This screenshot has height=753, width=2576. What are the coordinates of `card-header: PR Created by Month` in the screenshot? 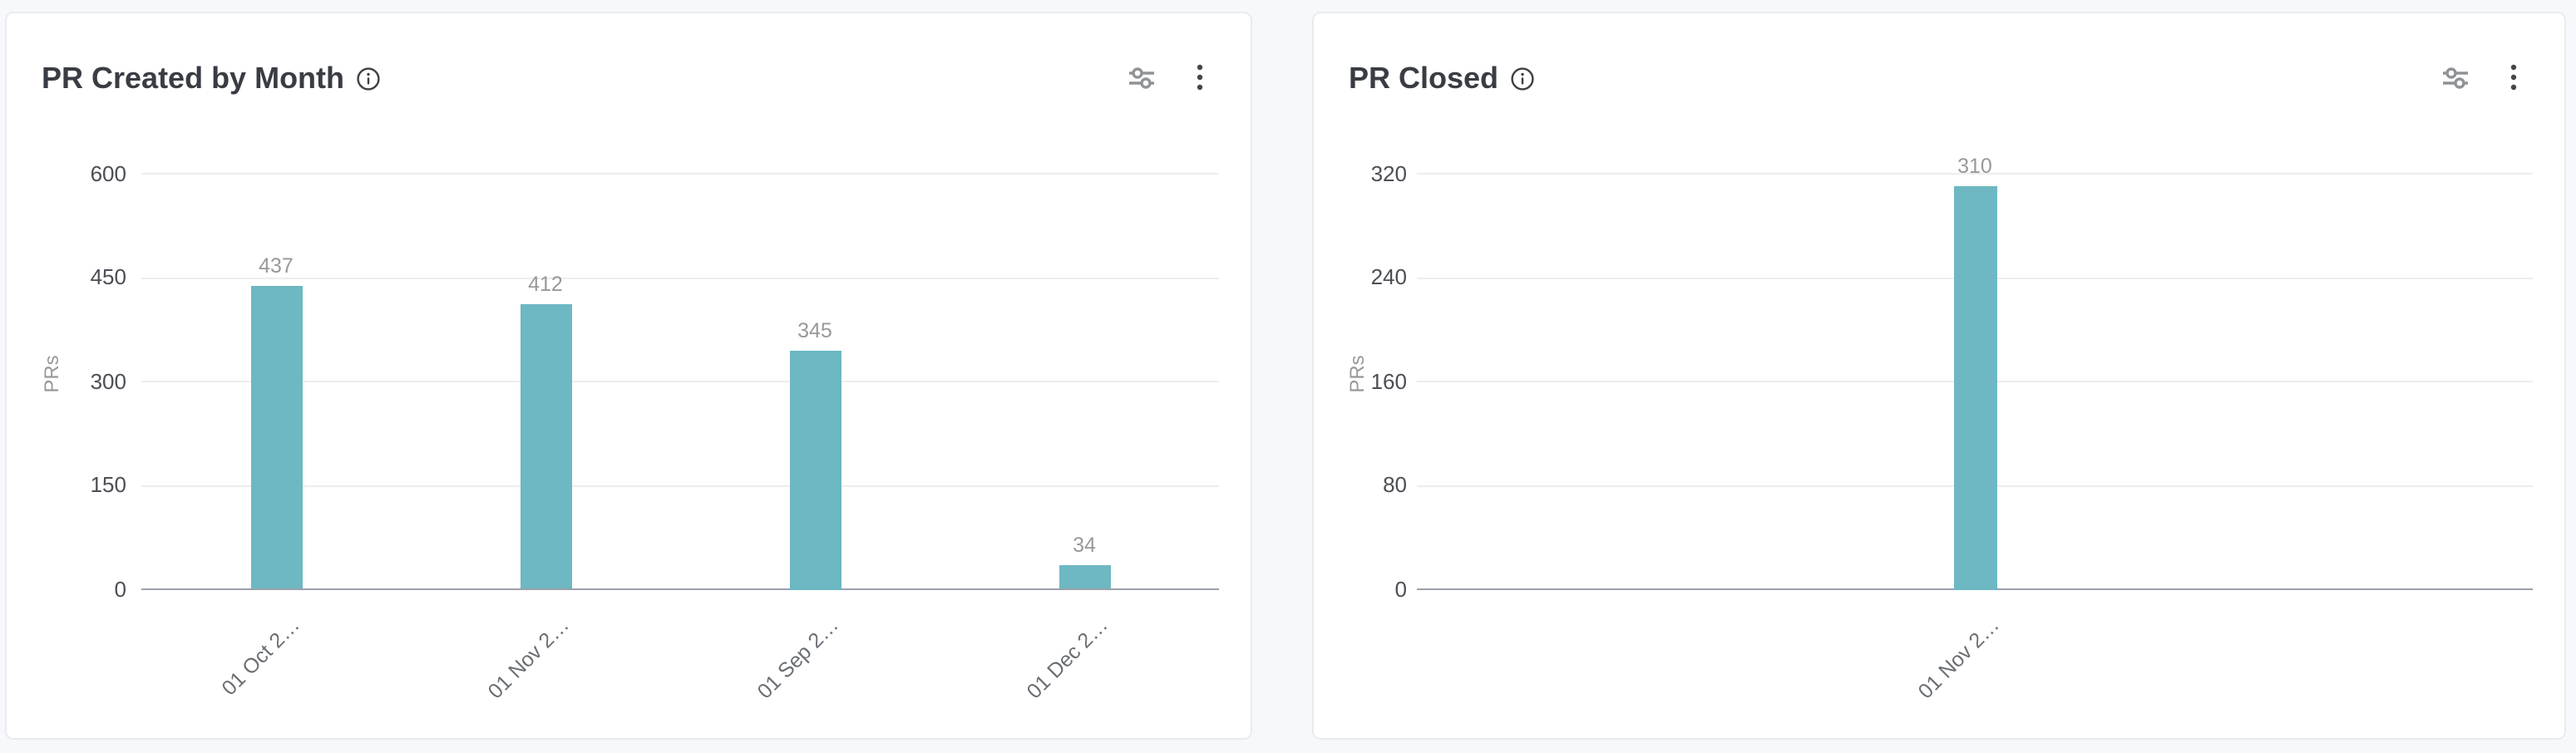 It's located at (211, 78).